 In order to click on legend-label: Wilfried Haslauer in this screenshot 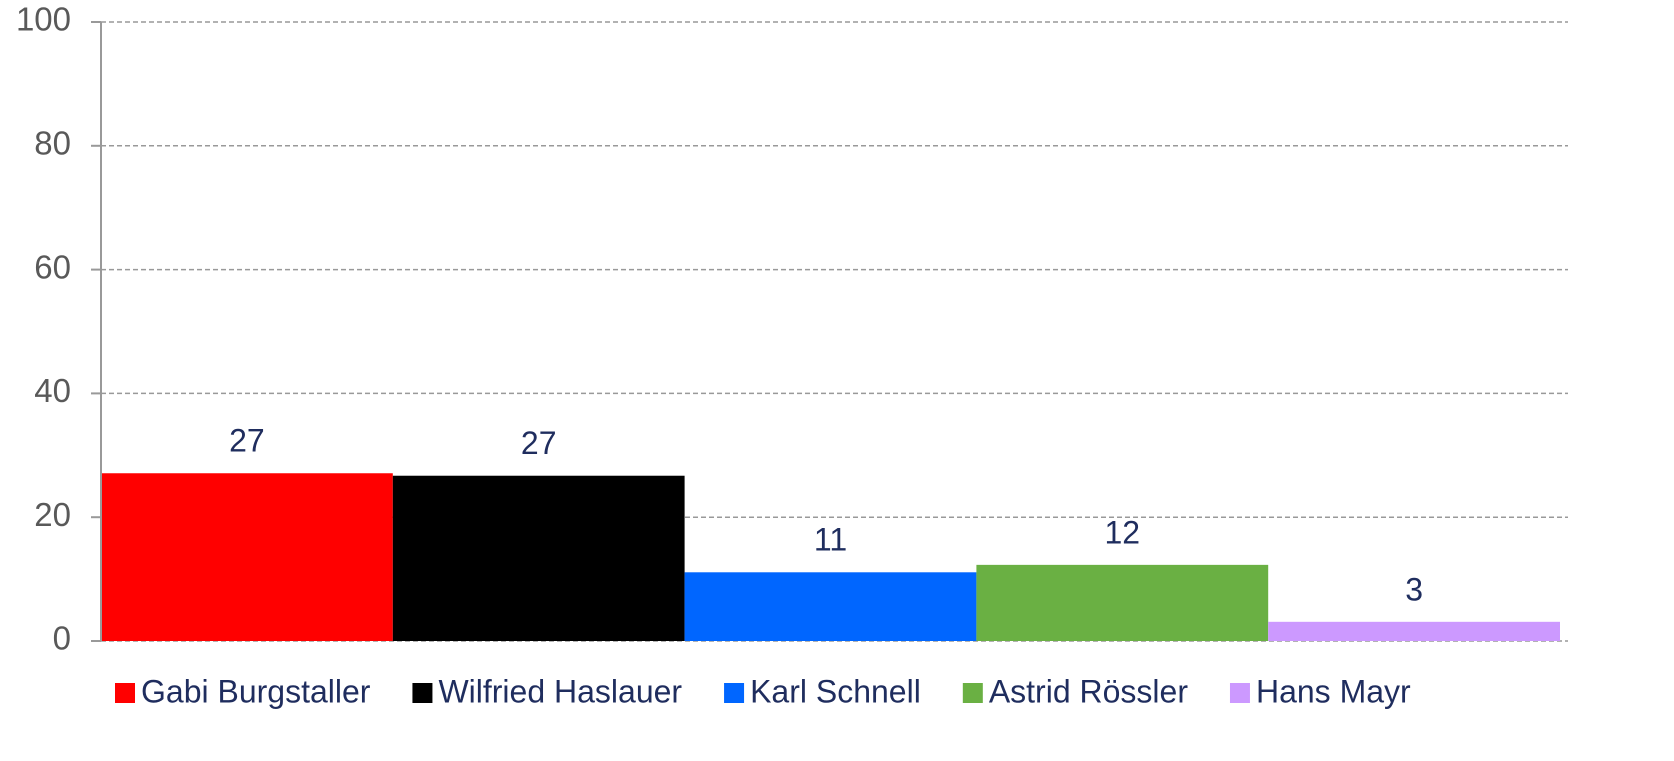, I will do `click(560, 691)`.